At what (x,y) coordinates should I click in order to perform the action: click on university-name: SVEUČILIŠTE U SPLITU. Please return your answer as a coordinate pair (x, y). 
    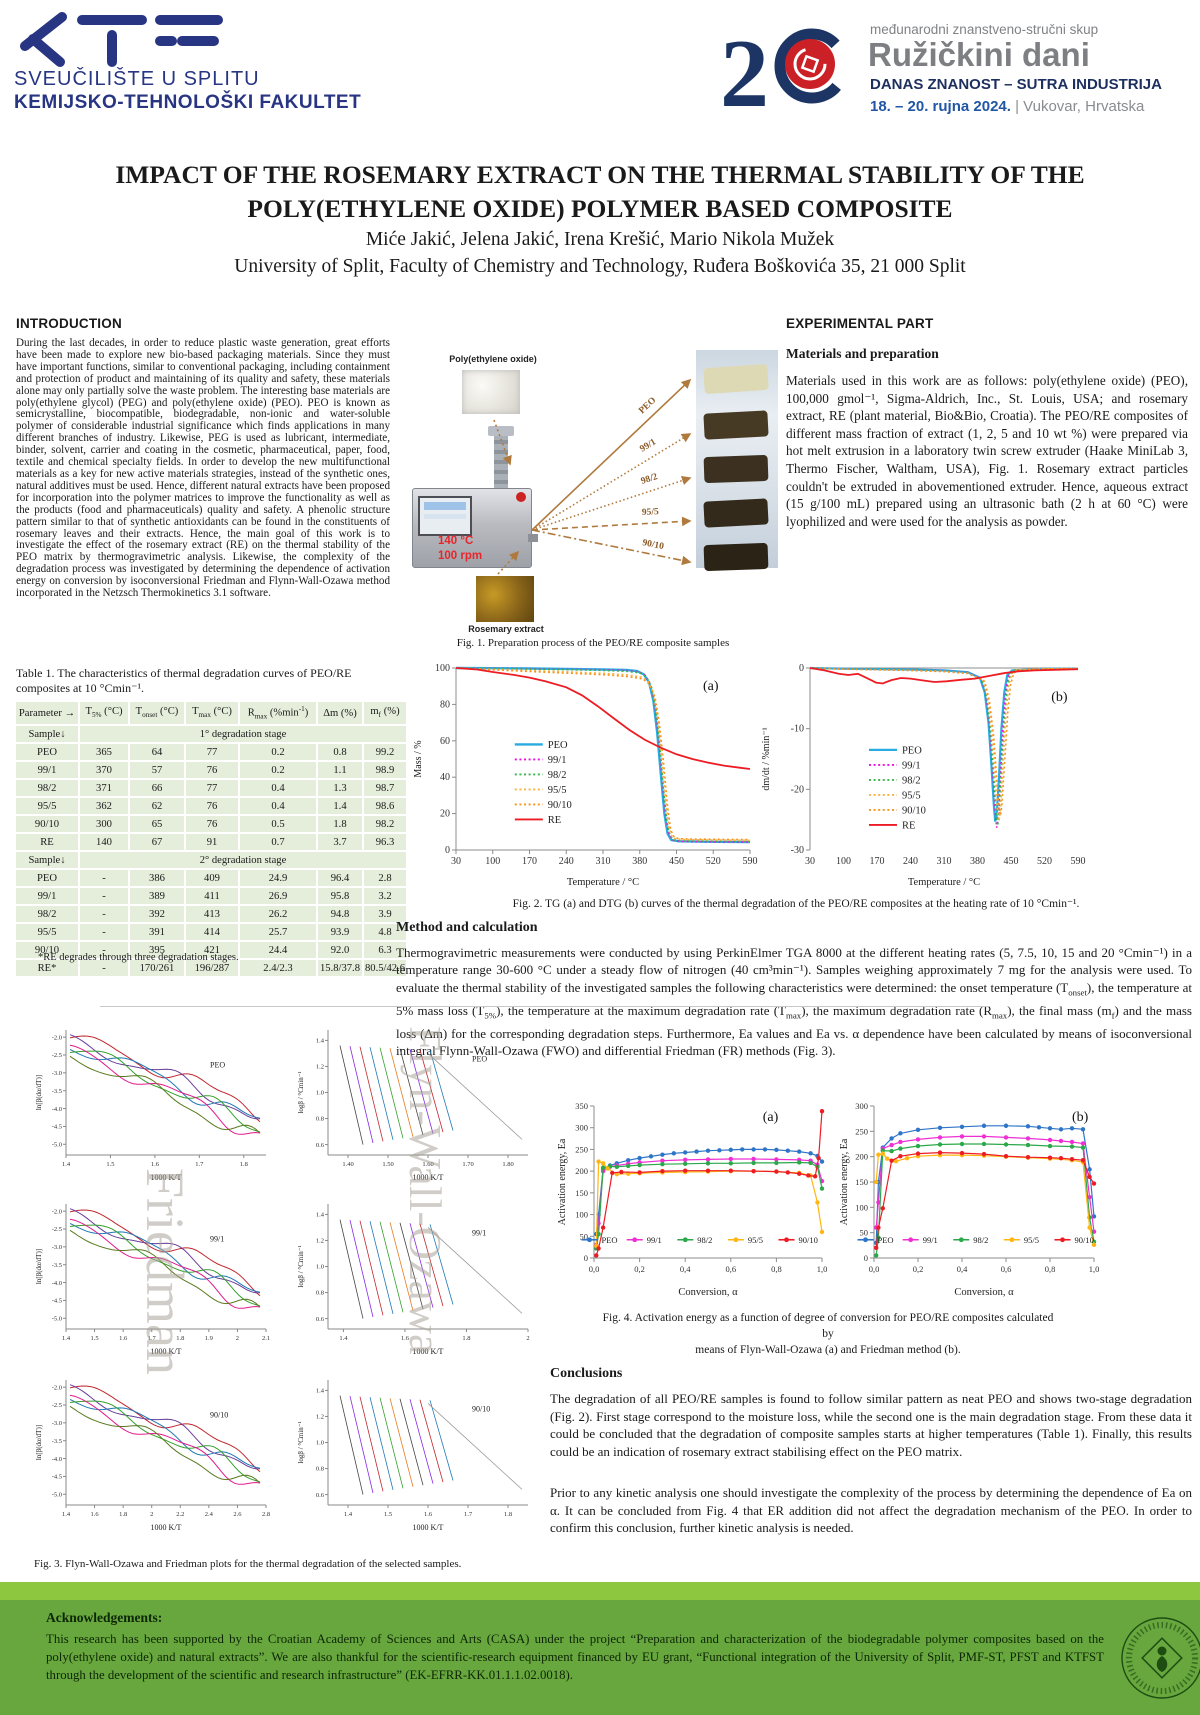
    Looking at the image, I should click on (137, 79).